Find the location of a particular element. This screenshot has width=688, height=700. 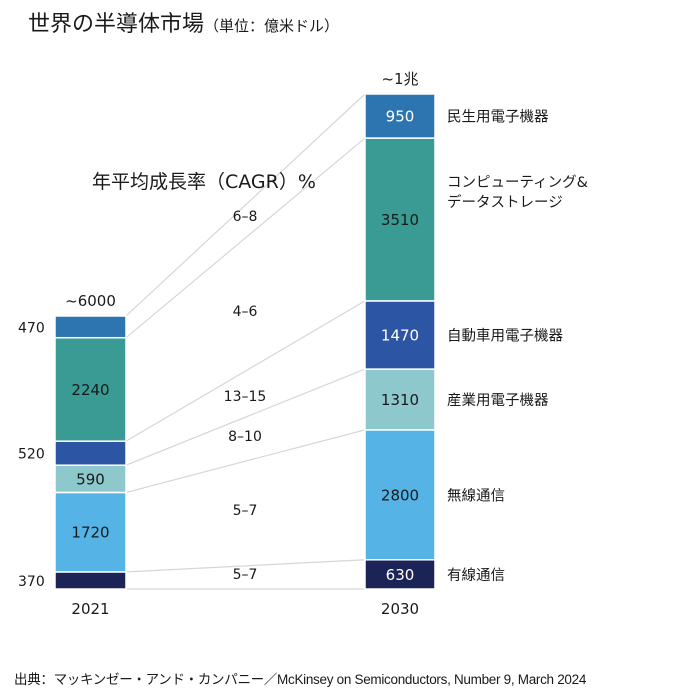

cagr-label: 8–10 is located at coordinates (245, 437).